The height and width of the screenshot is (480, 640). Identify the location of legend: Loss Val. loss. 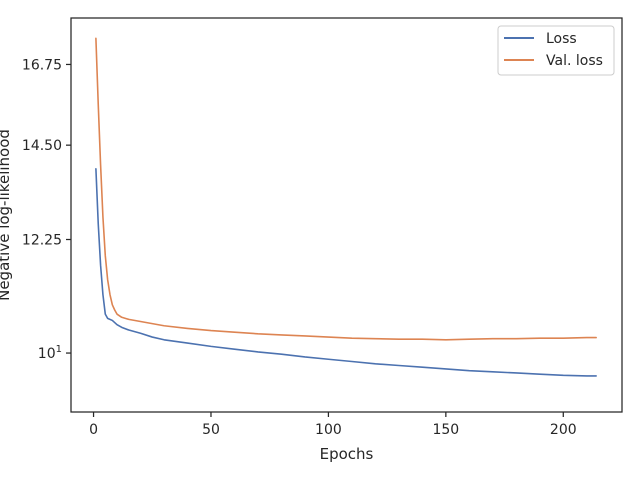
(556, 50).